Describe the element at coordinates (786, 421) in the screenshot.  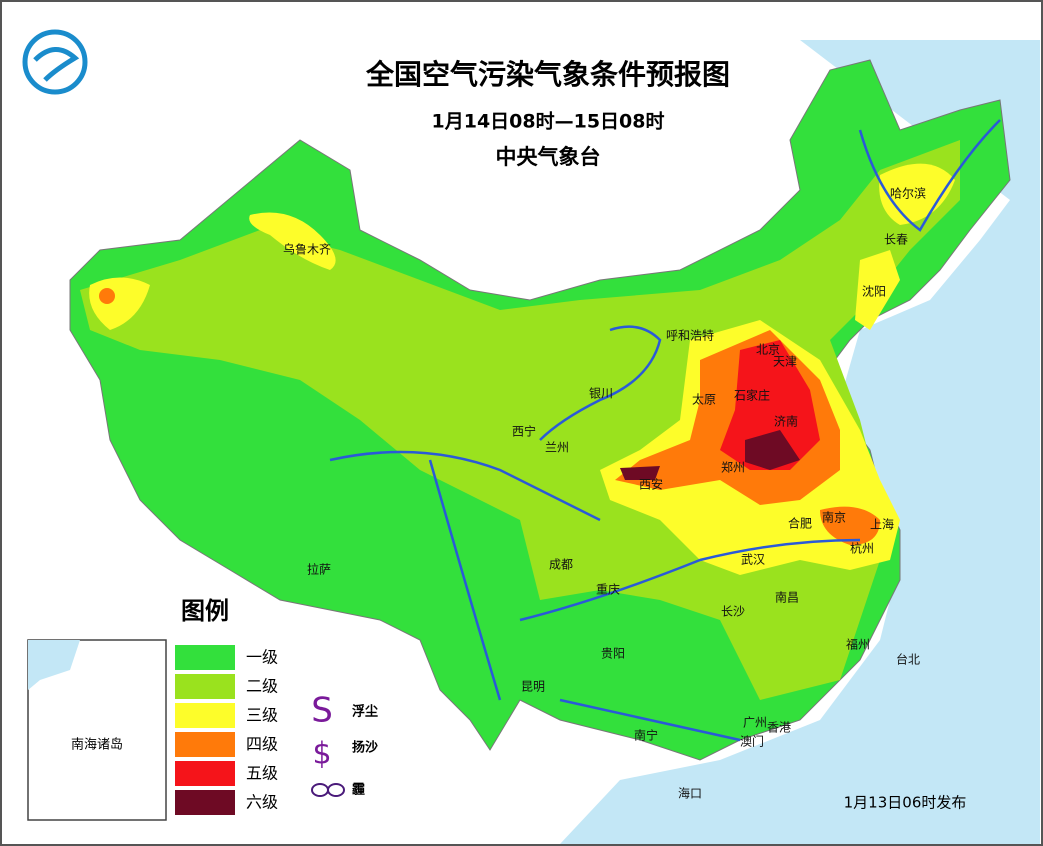
I see `city-label: 济南` at that location.